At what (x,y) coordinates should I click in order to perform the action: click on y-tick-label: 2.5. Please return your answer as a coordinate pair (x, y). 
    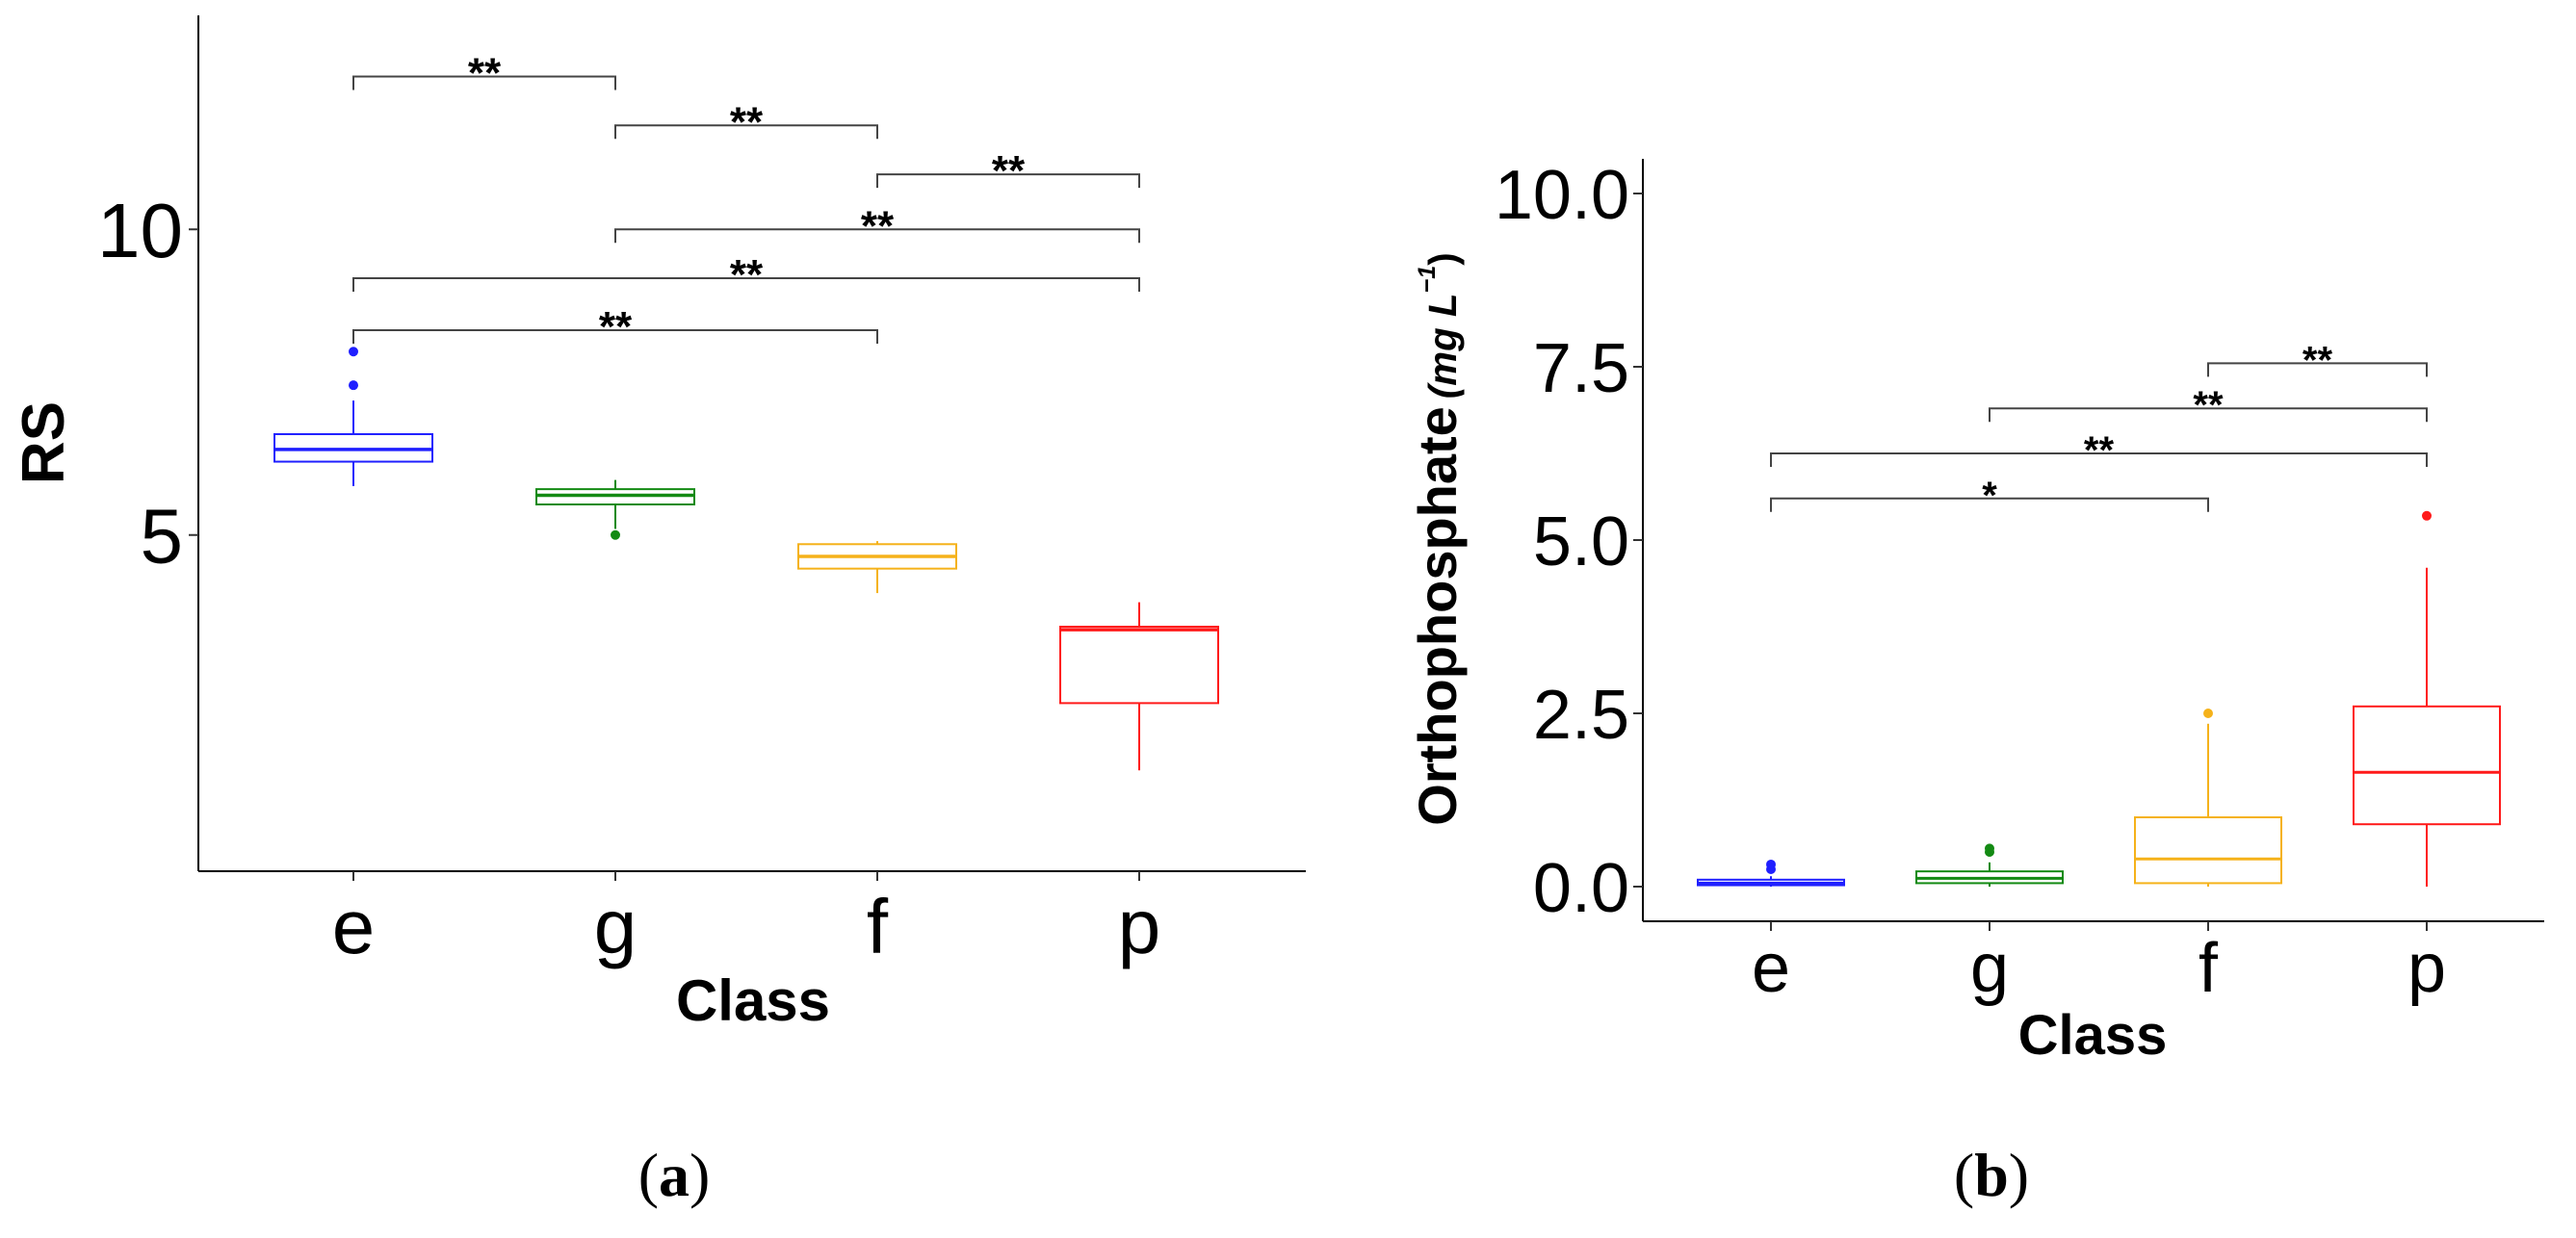
    Looking at the image, I should click on (1581, 715).